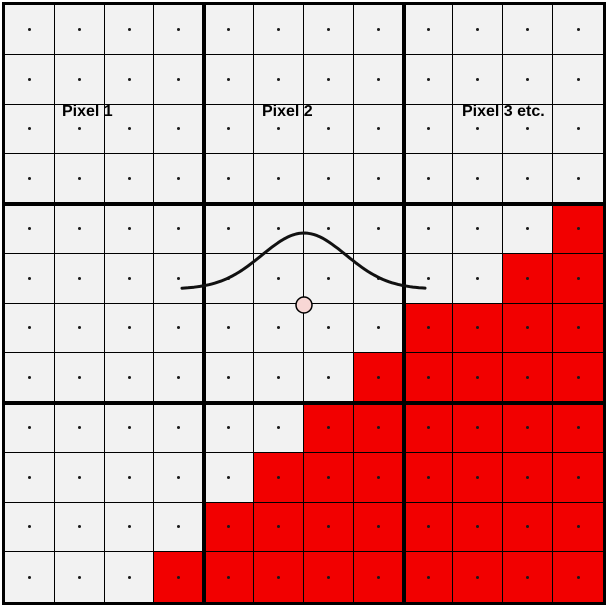 The height and width of the screenshot is (607, 608). What do you see at coordinates (578, 79) in the screenshot?
I see `grid-cell-r2c12` at bounding box center [578, 79].